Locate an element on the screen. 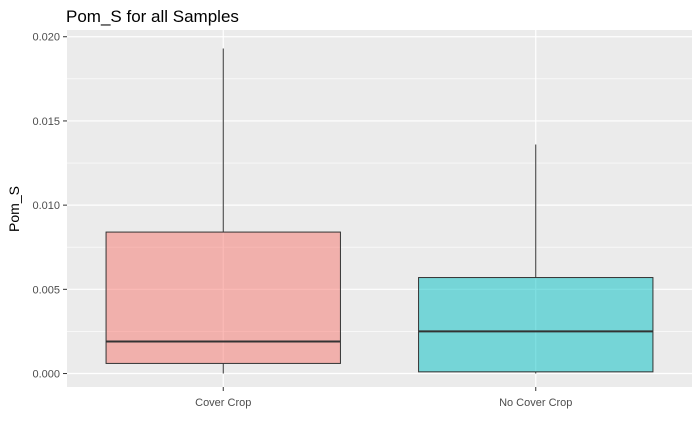 The image size is (700, 432). x-axis: Cover Crop No Cover Crop is located at coordinates (383, 398).